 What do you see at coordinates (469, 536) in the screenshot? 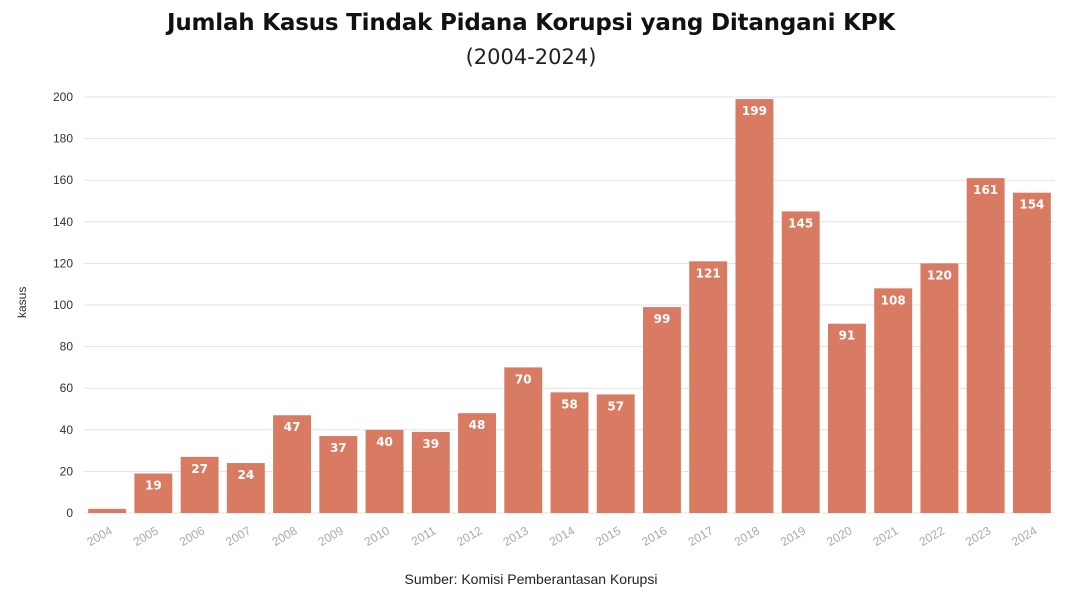
I see `x-tick-label: 2012` at bounding box center [469, 536].